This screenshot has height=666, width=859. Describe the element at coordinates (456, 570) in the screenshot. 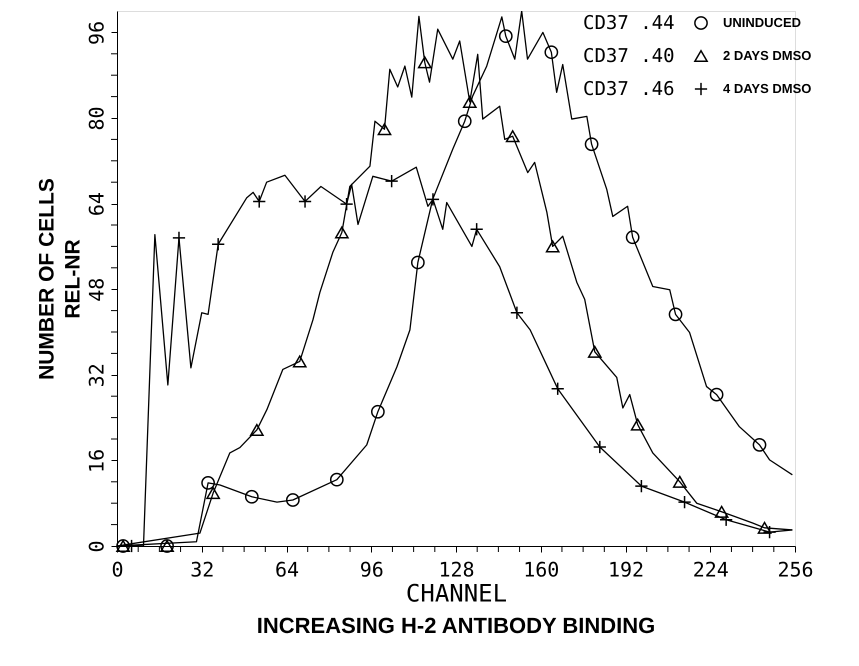

I see `x-tick-label: 128` at that location.